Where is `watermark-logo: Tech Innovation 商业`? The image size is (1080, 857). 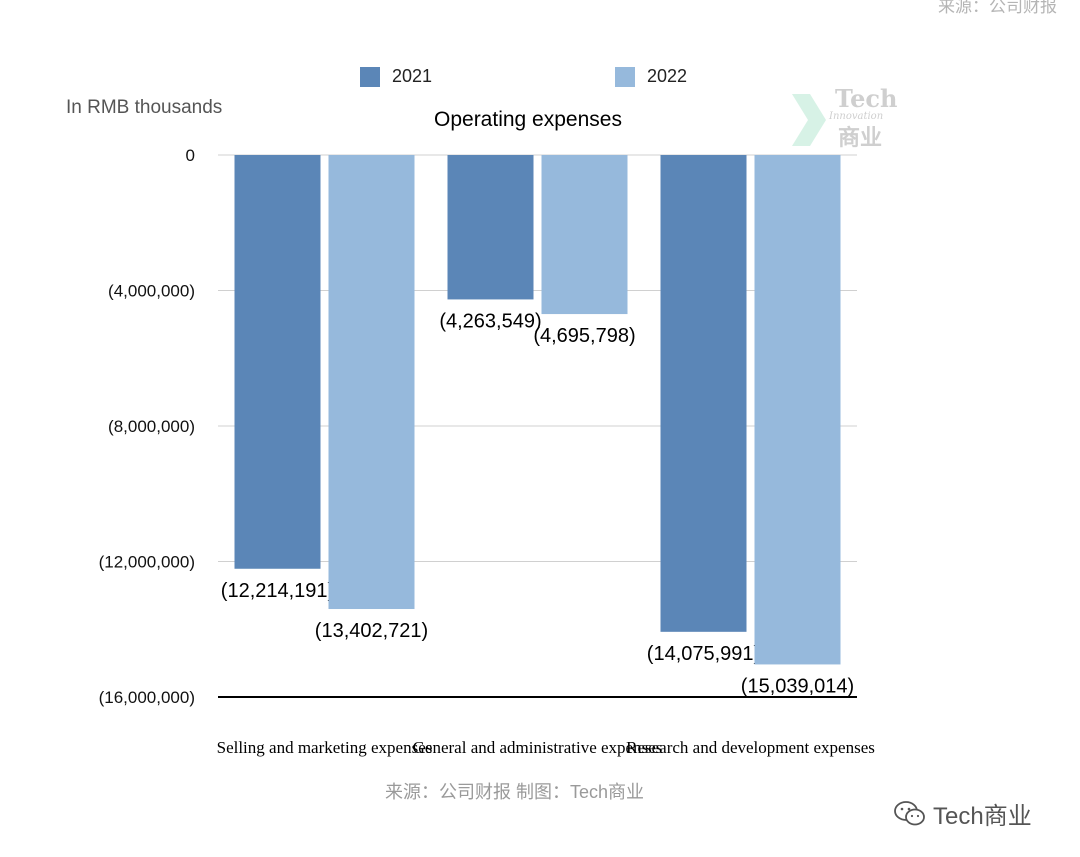
watermark-logo: Tech Innovation 商业 is located at coordinates (848, 117).